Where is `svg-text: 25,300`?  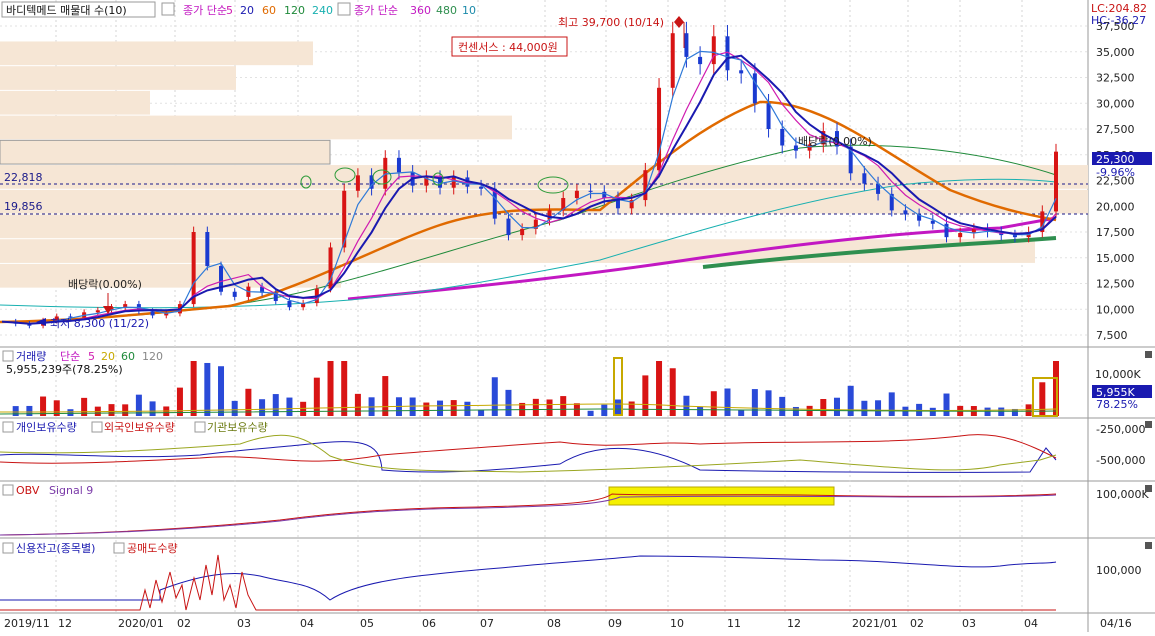 svg-text: 25,300 is located at coordinates (1115, 159).